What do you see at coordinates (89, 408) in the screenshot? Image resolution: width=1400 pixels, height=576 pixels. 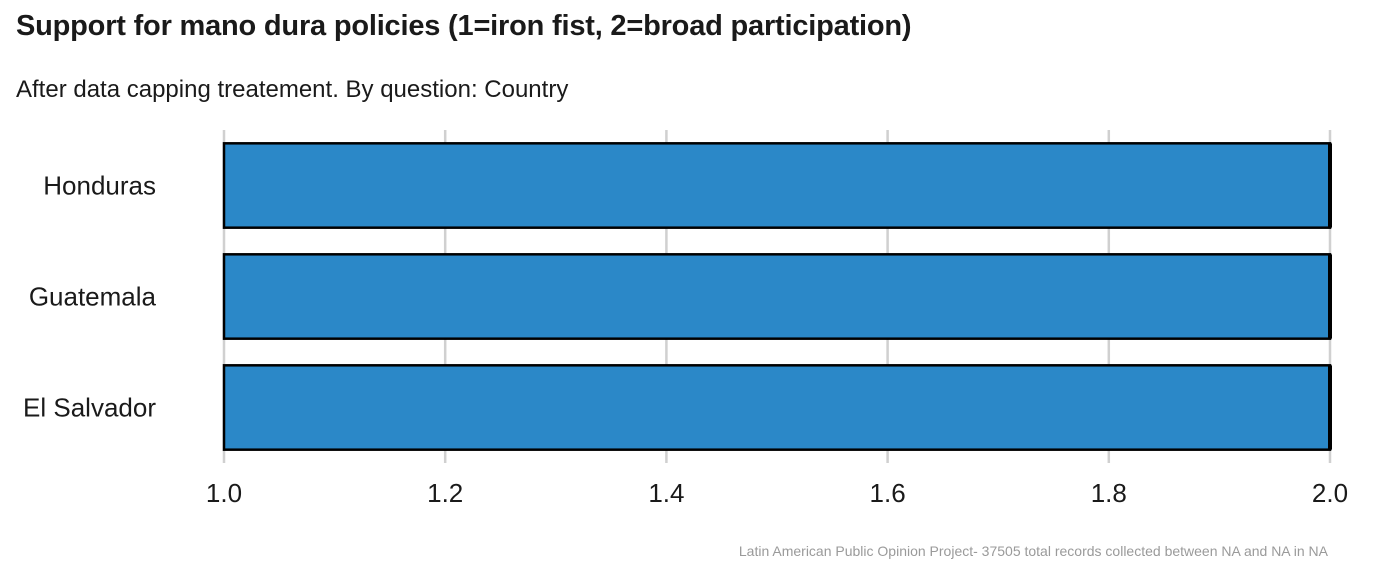 I see `category-label: El Salvador` at bounding box center [89, 408].